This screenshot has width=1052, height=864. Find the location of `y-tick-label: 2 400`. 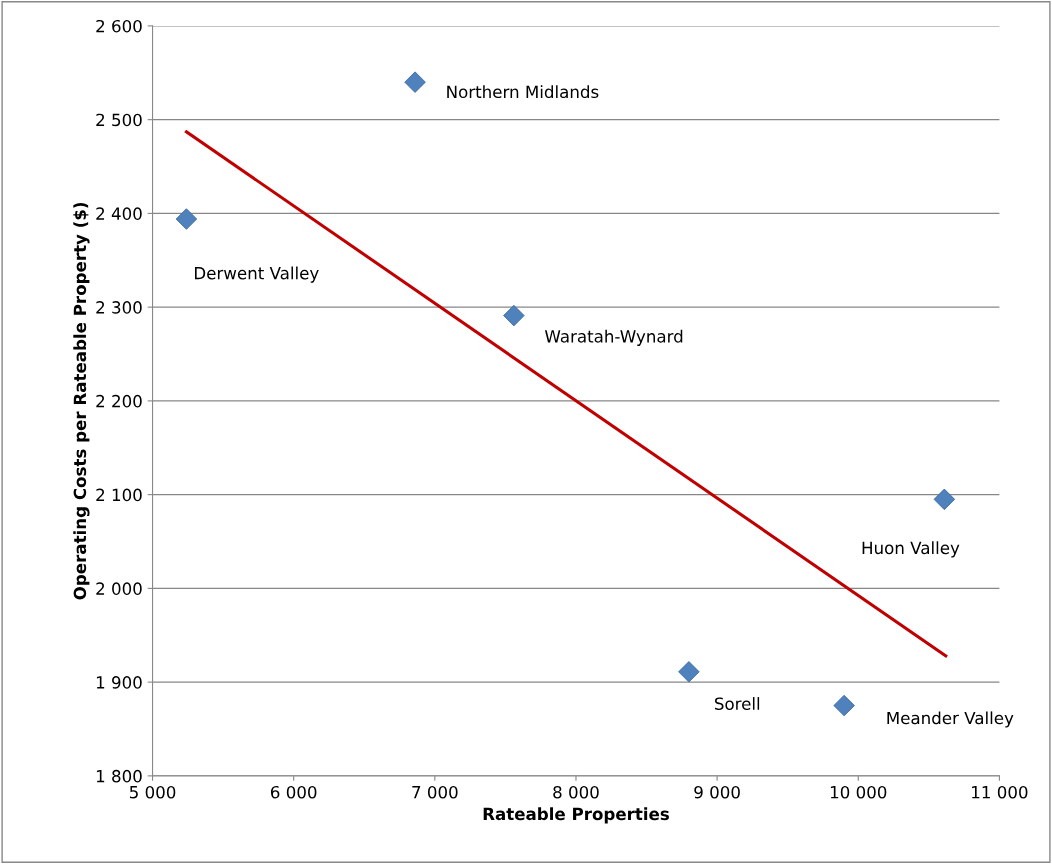

y-tick-label: 2 400 is located at coordinates (119, 213).